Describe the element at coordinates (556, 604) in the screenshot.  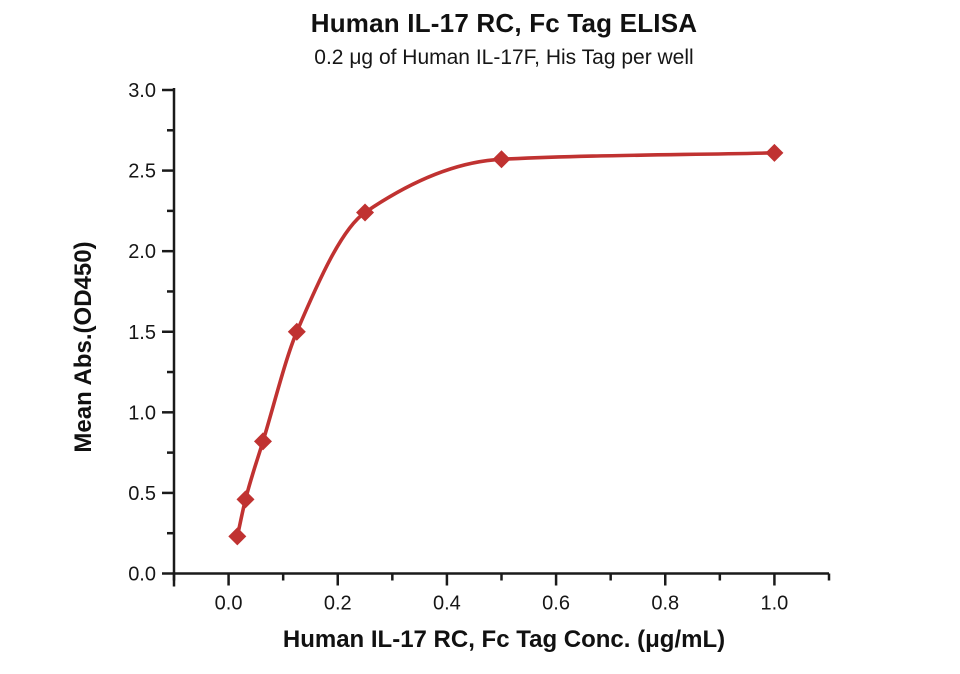
I see `x-axis-tick-label: 0.6` at that location.